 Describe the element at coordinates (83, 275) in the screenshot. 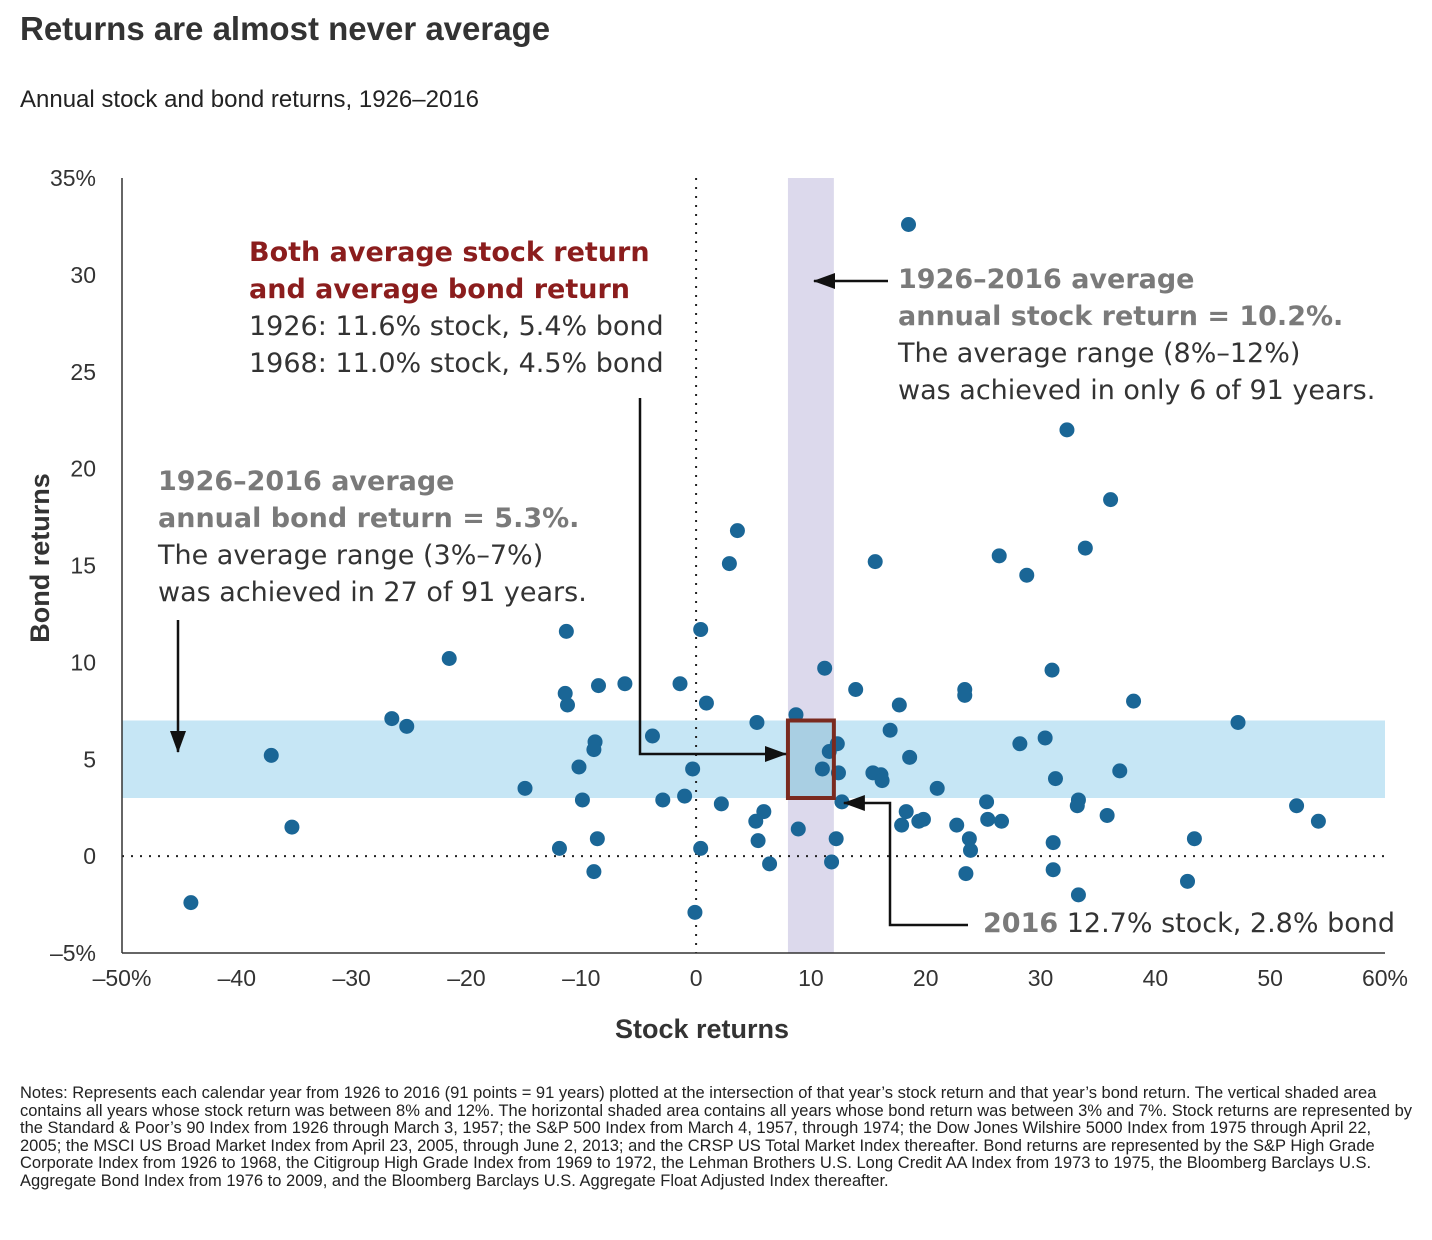

I see `y-tick-label: 30` at that location.